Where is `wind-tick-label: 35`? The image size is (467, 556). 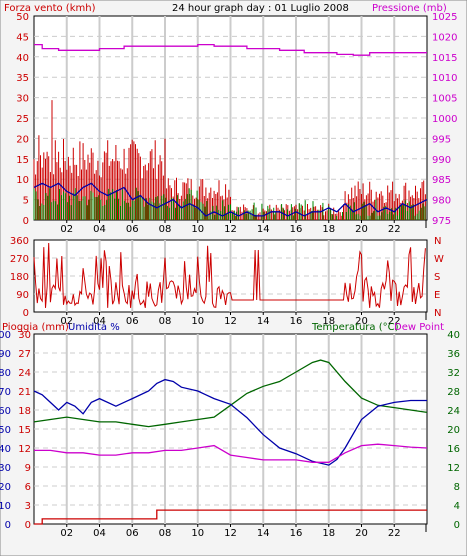
wind-tick-label: 35 is located at coordinates (22, 78).